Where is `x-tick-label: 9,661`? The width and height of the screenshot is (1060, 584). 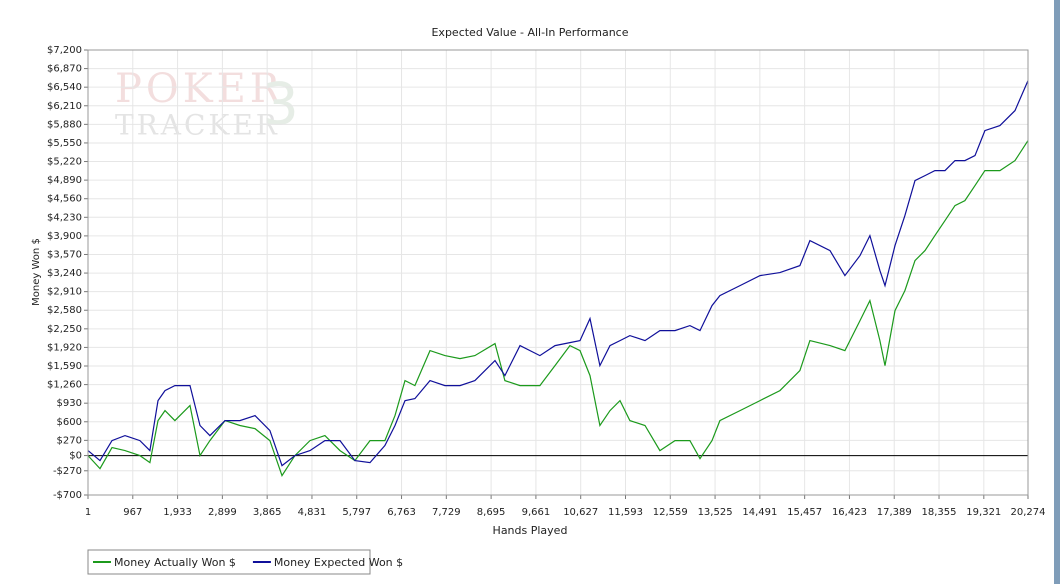 x-tick-label: 9,661 is located at coordinates (536, 512).